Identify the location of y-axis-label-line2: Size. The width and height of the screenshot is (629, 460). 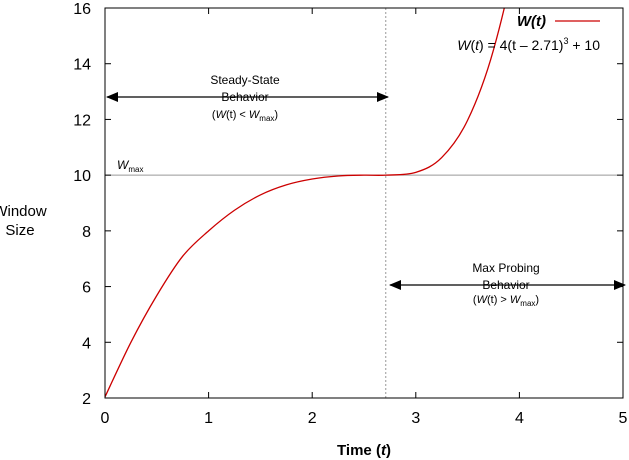
(19, 230).